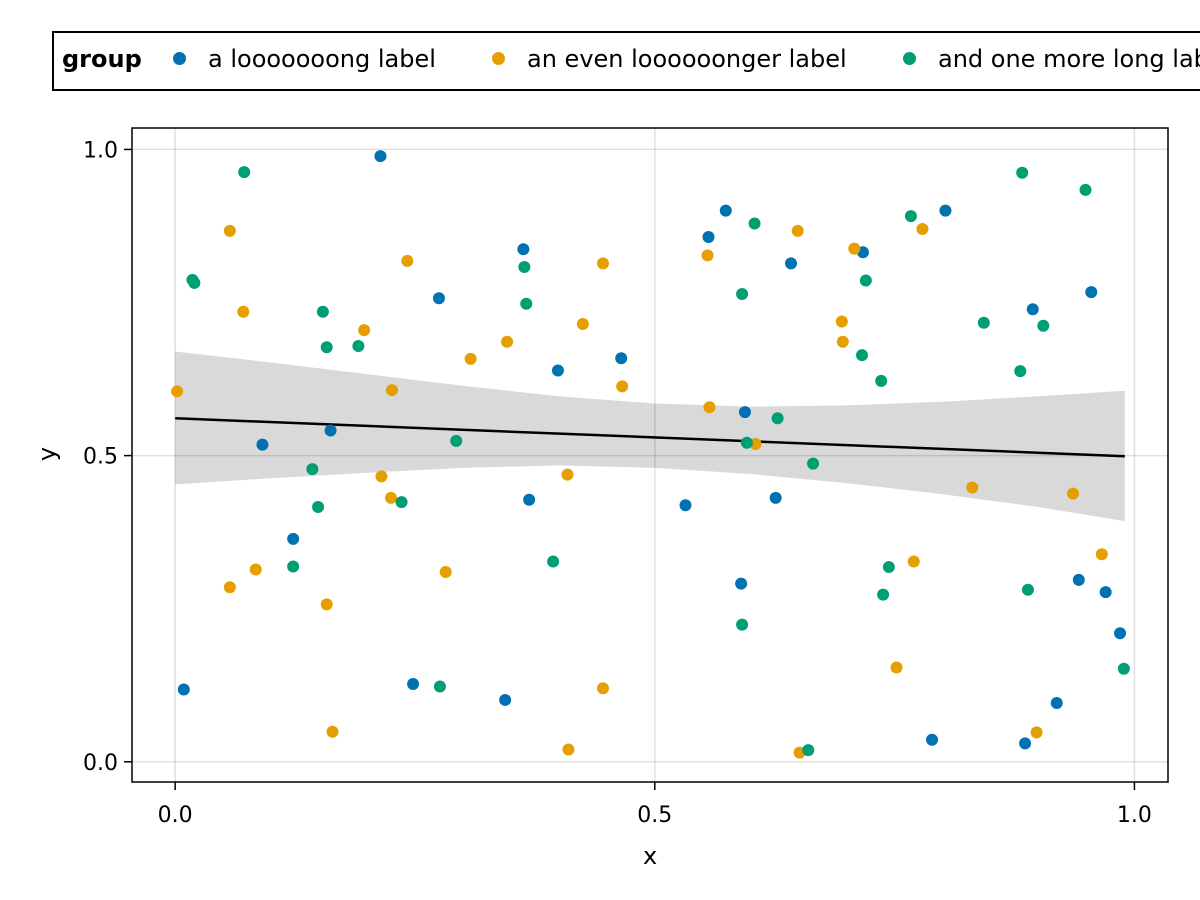  I want to click on legend-entry-1: a looooooong label, so click(304, 59).